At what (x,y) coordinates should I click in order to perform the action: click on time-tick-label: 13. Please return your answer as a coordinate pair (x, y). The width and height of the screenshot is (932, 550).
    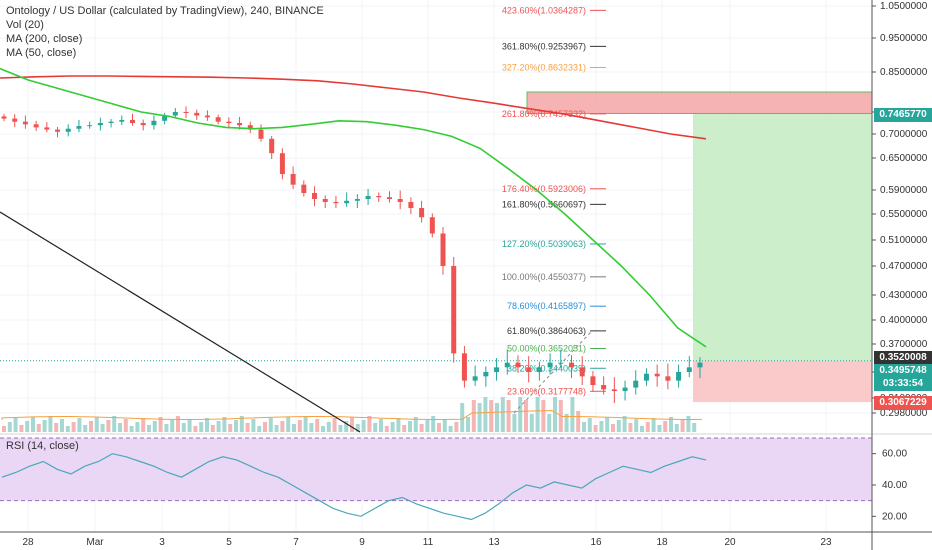
    Looking at the image, I should click on (494, 542).